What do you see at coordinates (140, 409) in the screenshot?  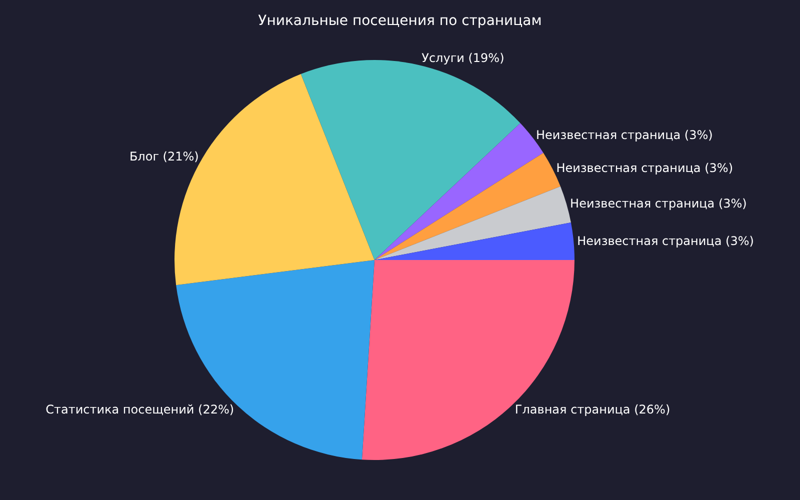 I see `slice-label: Статистика посещений (22%)` at bounding box center [140, 409].